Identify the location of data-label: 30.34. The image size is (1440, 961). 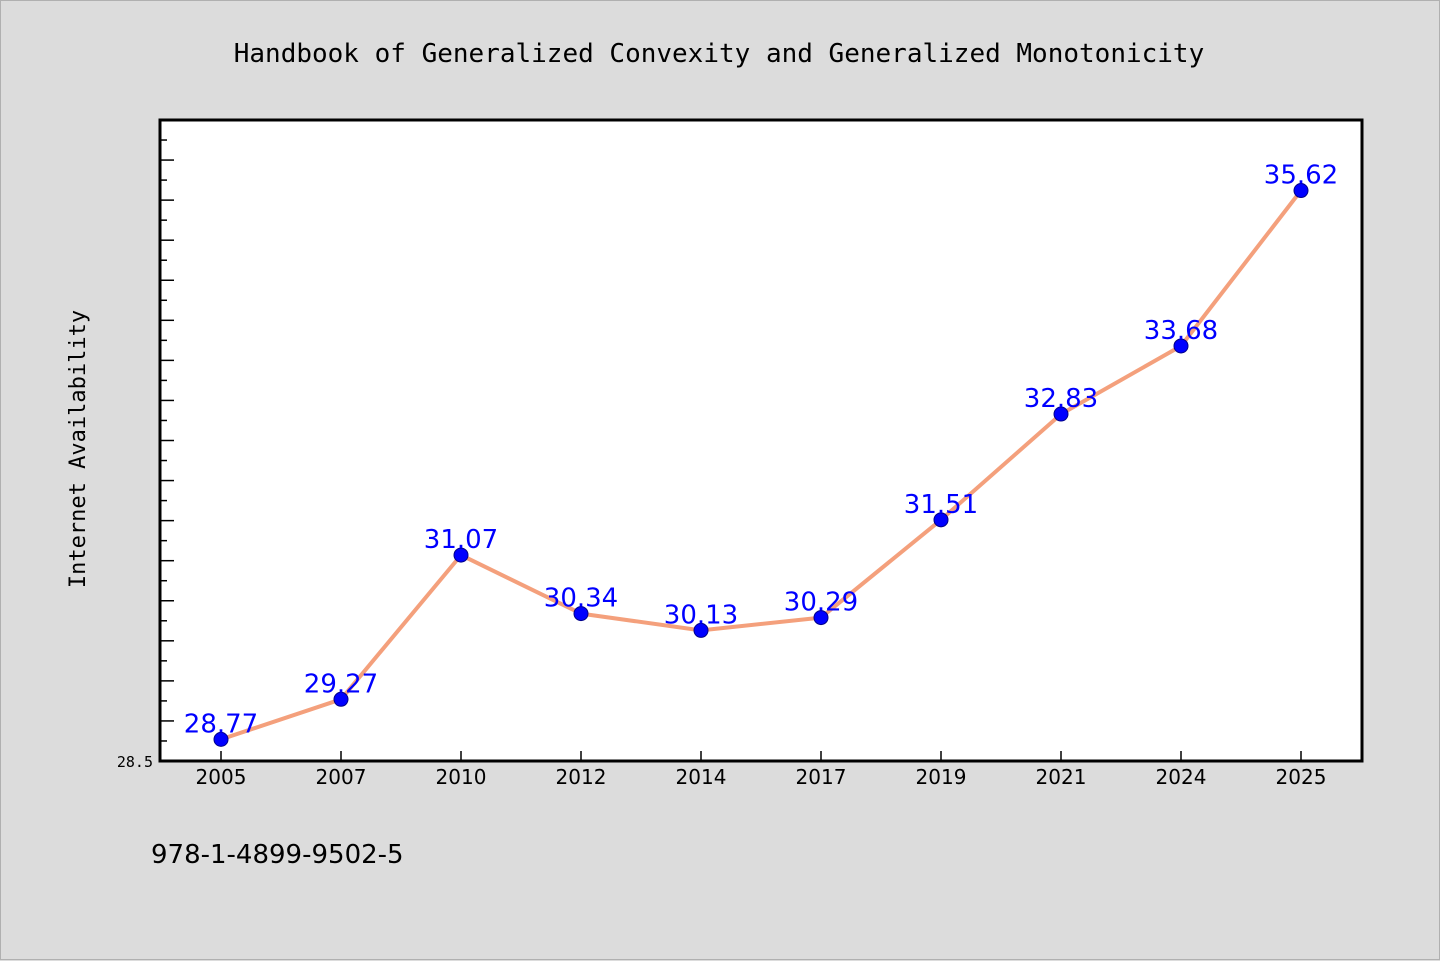
(581, 599).